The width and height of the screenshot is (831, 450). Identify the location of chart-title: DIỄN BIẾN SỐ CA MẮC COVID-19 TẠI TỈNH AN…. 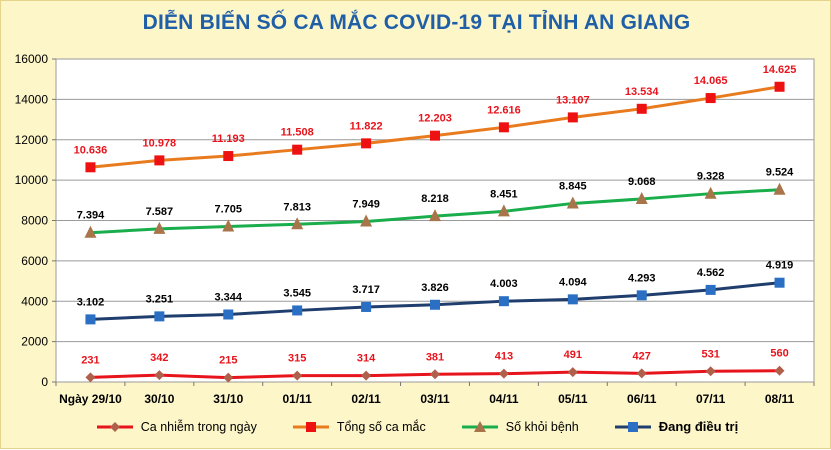
(416, 22).